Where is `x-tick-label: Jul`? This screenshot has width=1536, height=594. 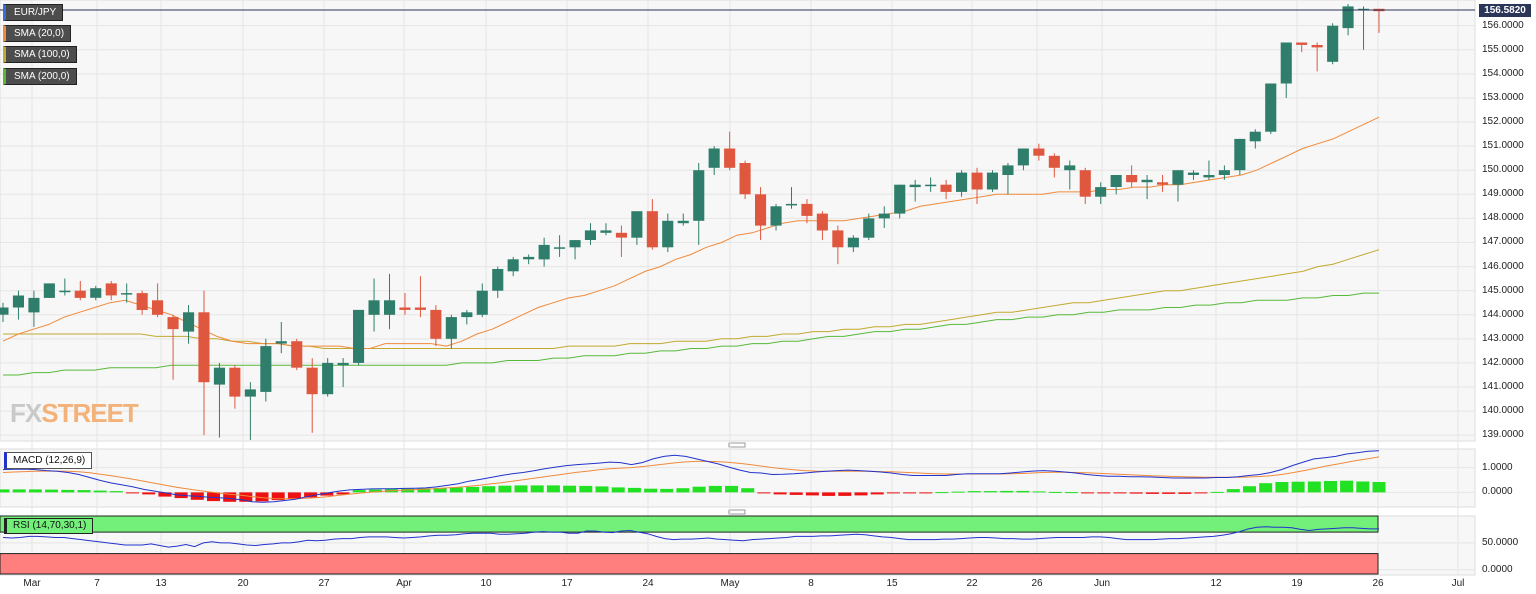
x-tick-label: Jul is located at coordinates (1458, 583).